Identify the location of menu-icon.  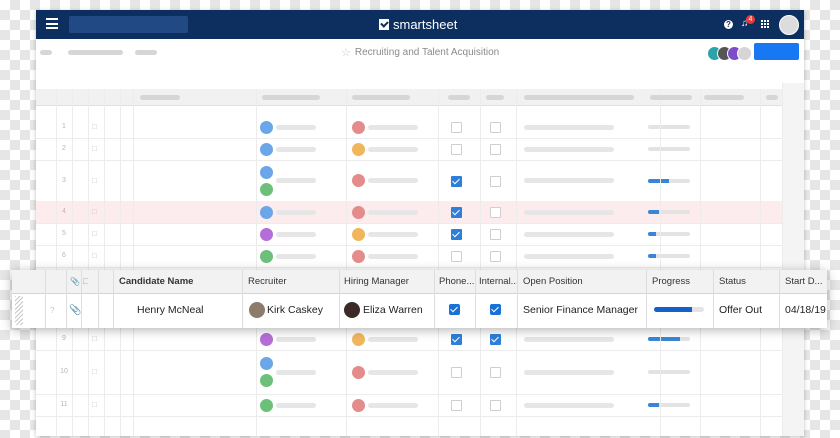
(52, 23).